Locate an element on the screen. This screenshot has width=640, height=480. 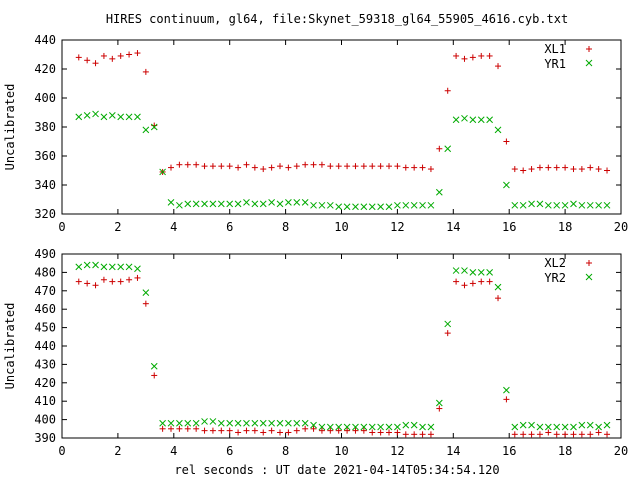
x-tick-label: 14 is located at coordinates (453, 227).